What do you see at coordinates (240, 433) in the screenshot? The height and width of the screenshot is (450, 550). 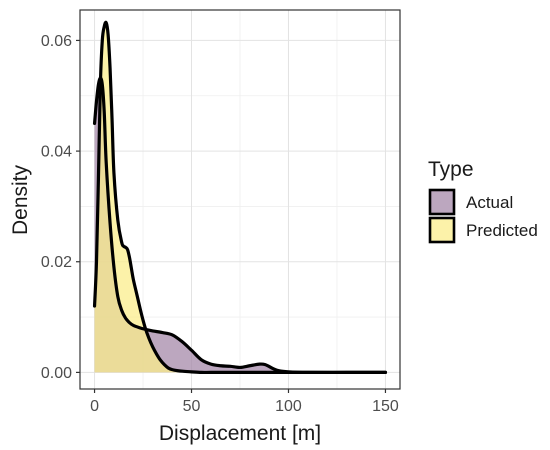 I see `x-axis-title: Displacement [m]` at bounding box center [240, 433].